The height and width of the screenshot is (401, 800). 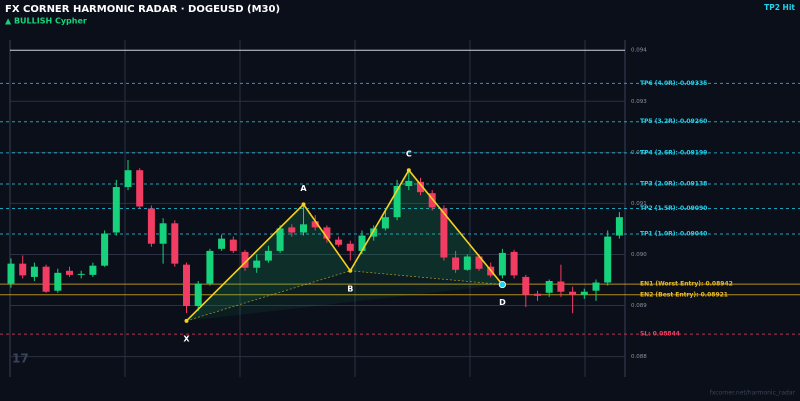 What do you see at coordinates (303, 188) in the screenshot?
I see `pattern-label: A` at bounding box center [303, 188].